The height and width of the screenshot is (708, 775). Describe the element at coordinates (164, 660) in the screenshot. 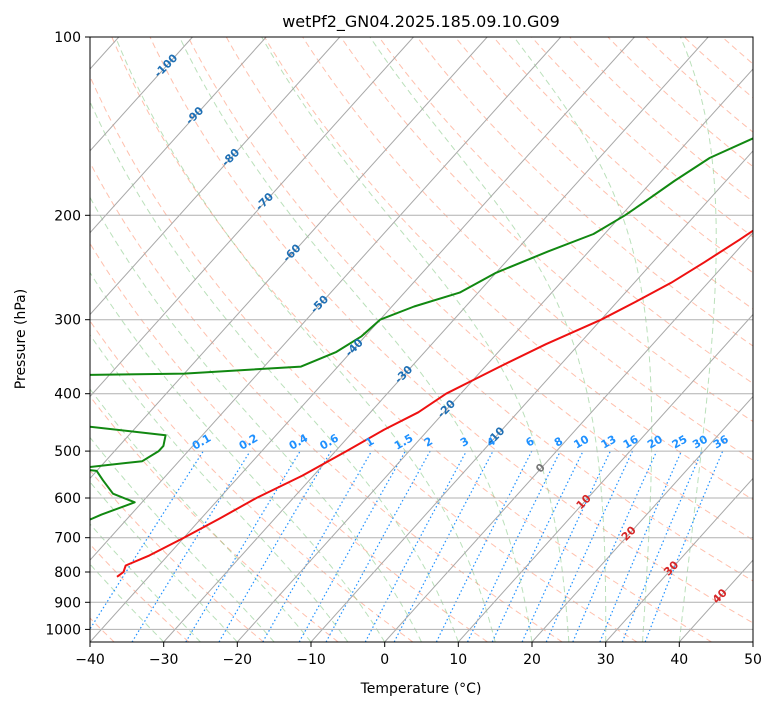

I see `x-tick-label: −30` at that location.